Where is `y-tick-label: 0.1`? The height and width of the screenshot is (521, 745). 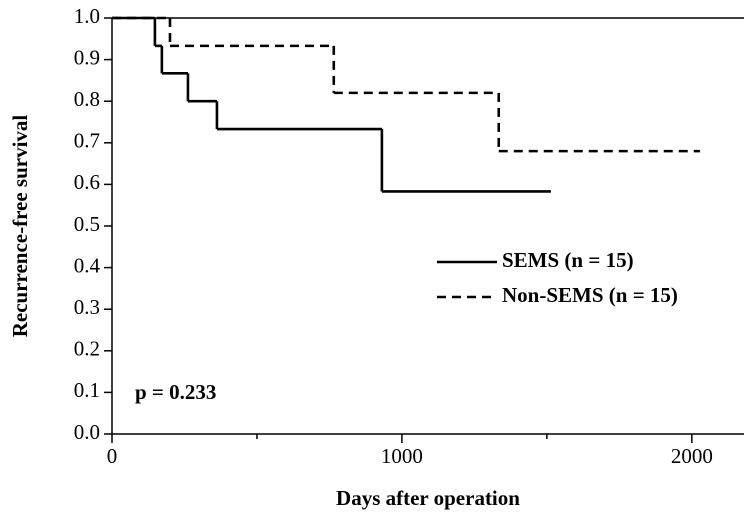
y-tick-label: 0.1 is located at coordinates (87, 390).